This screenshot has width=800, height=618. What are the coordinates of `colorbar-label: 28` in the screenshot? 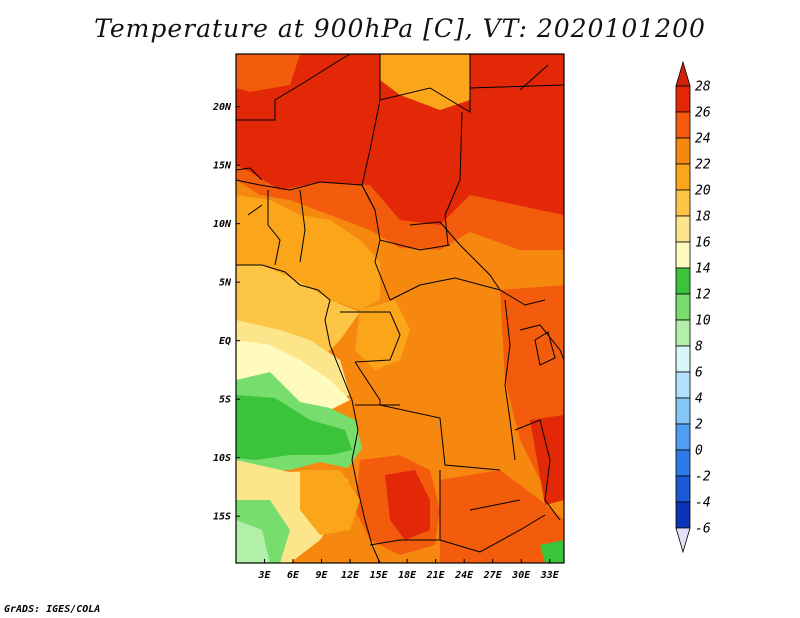 It's located at (703, 87).